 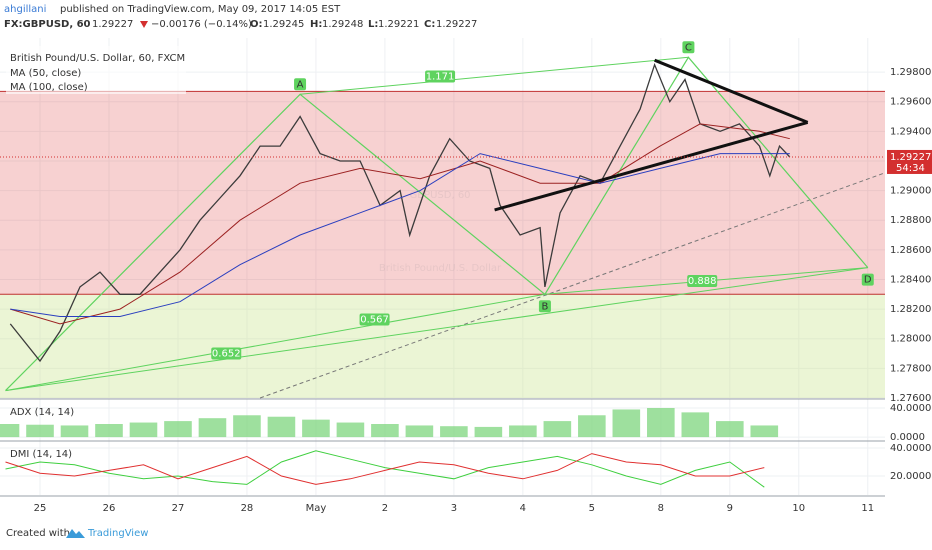 What do you see at coordinates (730, 508) in the screenshot?
I see `x-tick-label: 9` at bounding box center [730, 508].